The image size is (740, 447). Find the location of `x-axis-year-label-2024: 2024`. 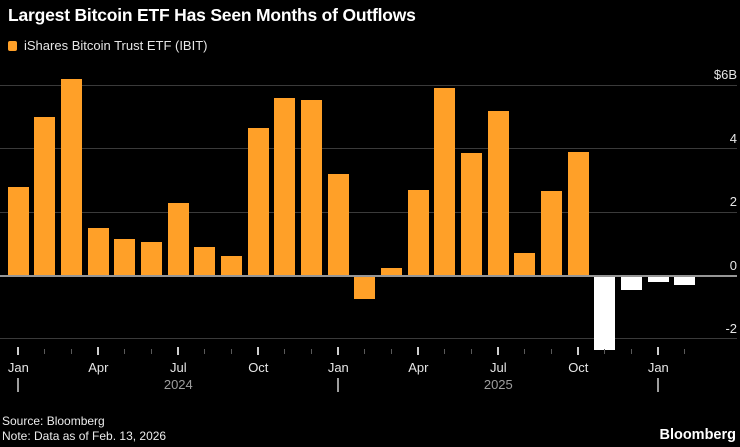

x-axis-year-label-2024: 2024 is located at coordinates (178, 384).